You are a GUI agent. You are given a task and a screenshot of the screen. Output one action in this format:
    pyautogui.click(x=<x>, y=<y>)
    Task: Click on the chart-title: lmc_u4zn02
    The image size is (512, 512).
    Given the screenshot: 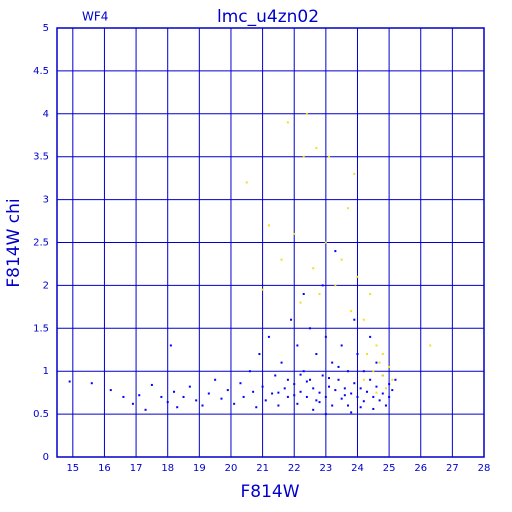 What is the action you would take?
    pyautogui.click(x=268, y=17)
    